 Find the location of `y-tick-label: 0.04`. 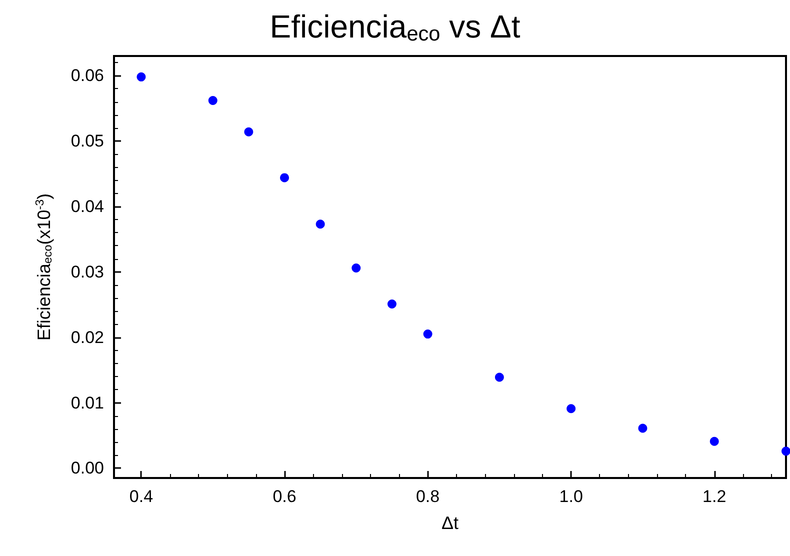

y-tick-label: 0.04 is located at coordinates (87, 206).